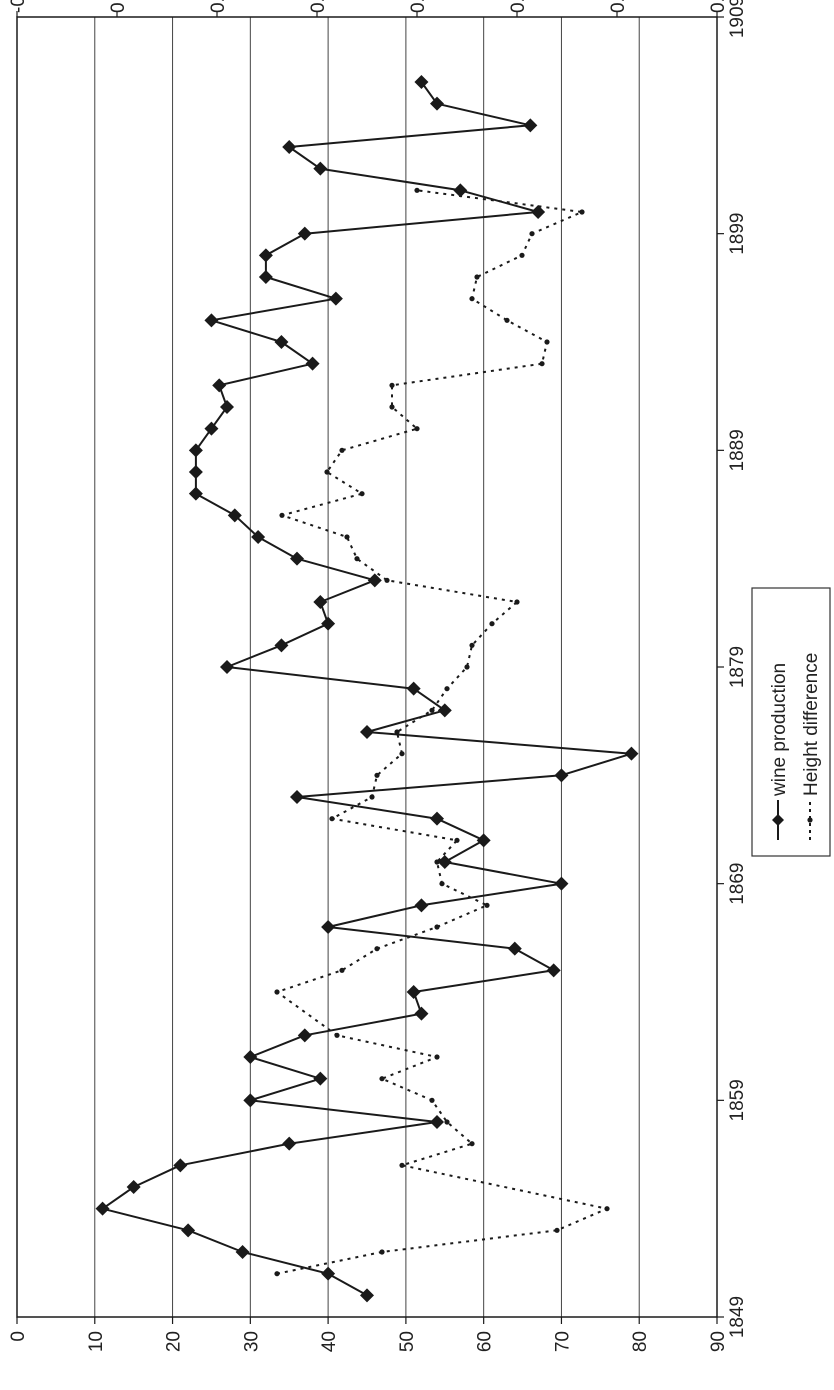  I want to click on year-axis-tick-label: 1899, so click(737, 234).